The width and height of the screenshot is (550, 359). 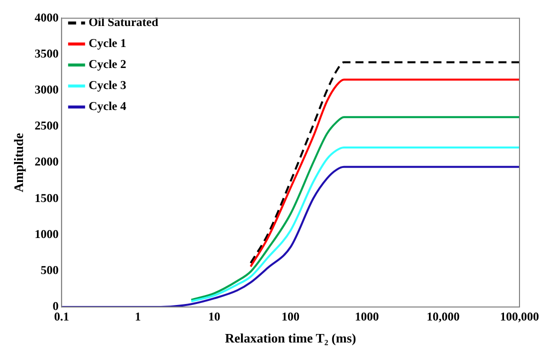 What do you see at coordinates (46, 53) in the screenshot?
I see `y-tick-label: 3500` at bounding box center [46, 53].